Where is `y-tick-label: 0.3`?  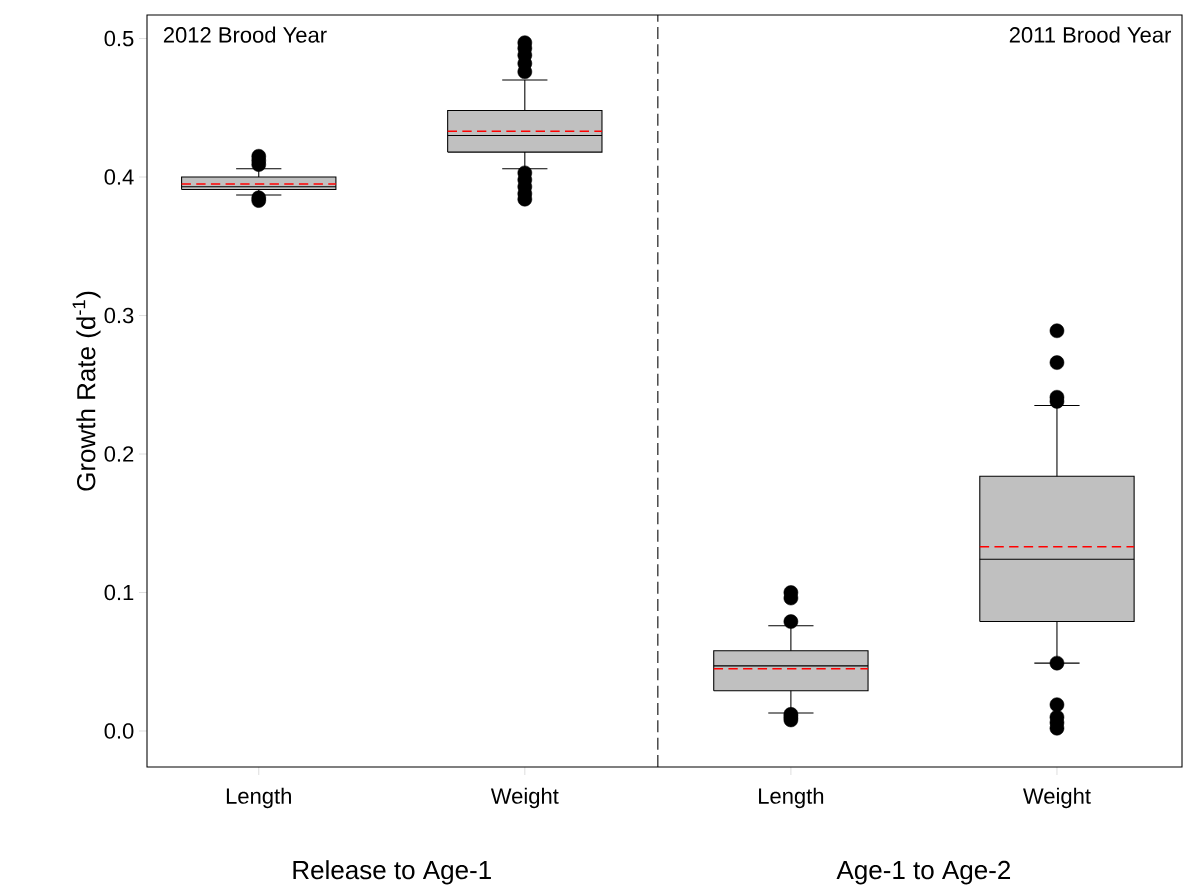 y-tick-label: 0.3 is located at coordinates (119, 315).